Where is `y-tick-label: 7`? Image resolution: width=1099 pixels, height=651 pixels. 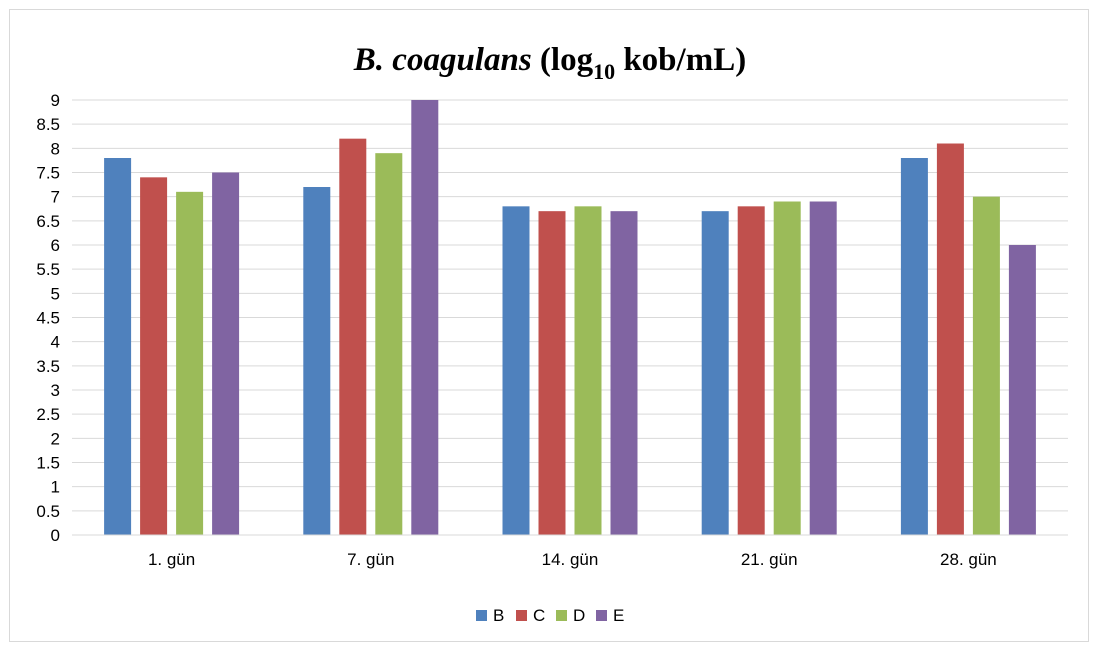 y-tick-label: 7 is located at coordinates (55, 197).